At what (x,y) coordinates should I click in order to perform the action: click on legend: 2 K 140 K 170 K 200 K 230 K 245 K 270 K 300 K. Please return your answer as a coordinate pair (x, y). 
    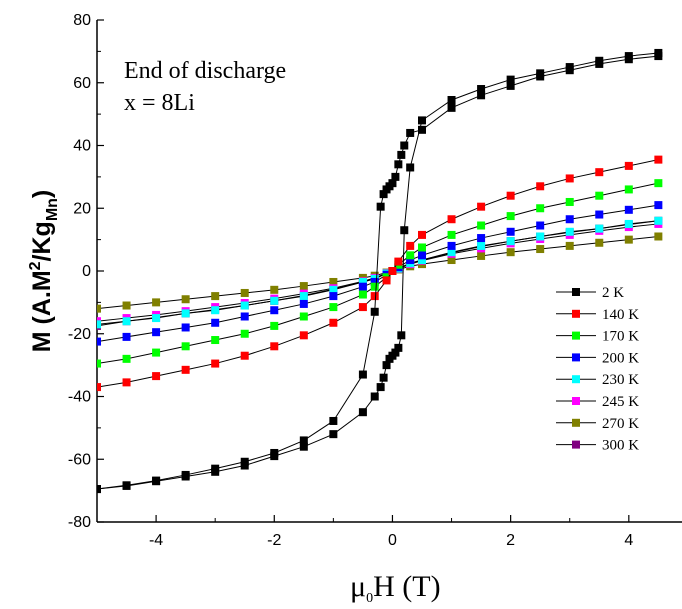
    Looking at the image, I should click on (597, 369).